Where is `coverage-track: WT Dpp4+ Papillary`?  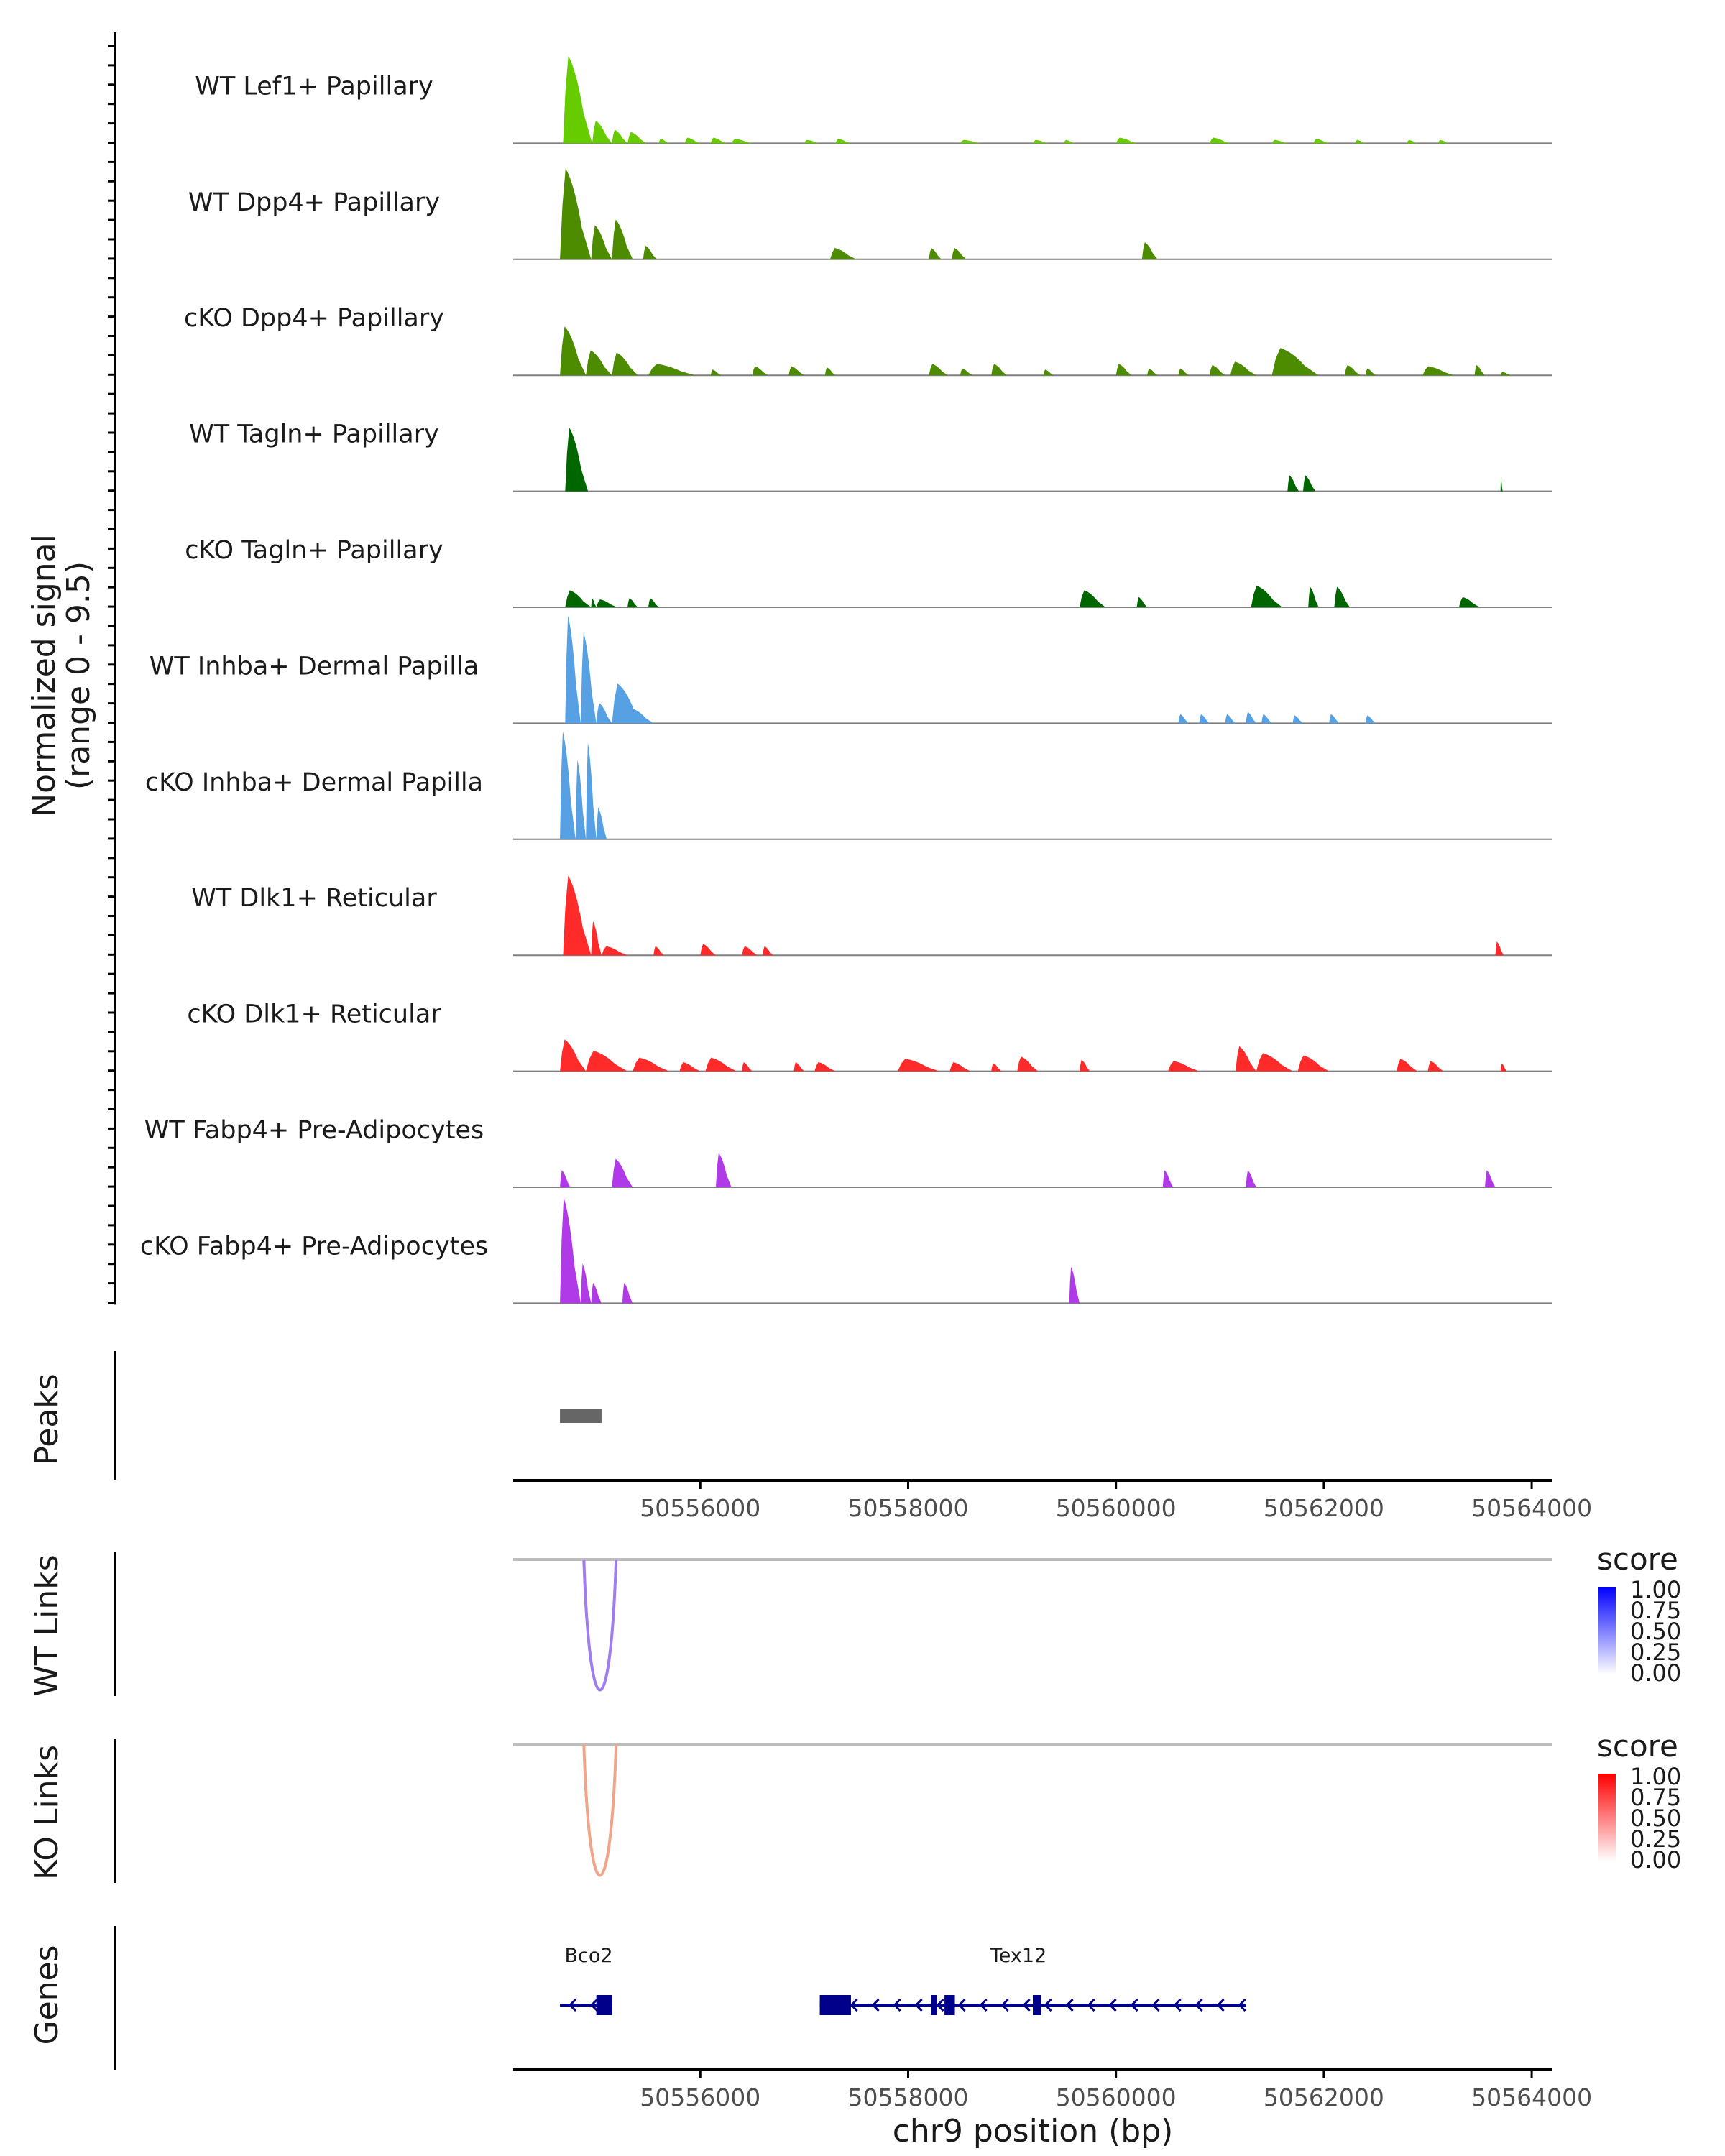 coverage-track: WT Dpp4+ Papillary is located at coordinates (870, 214).